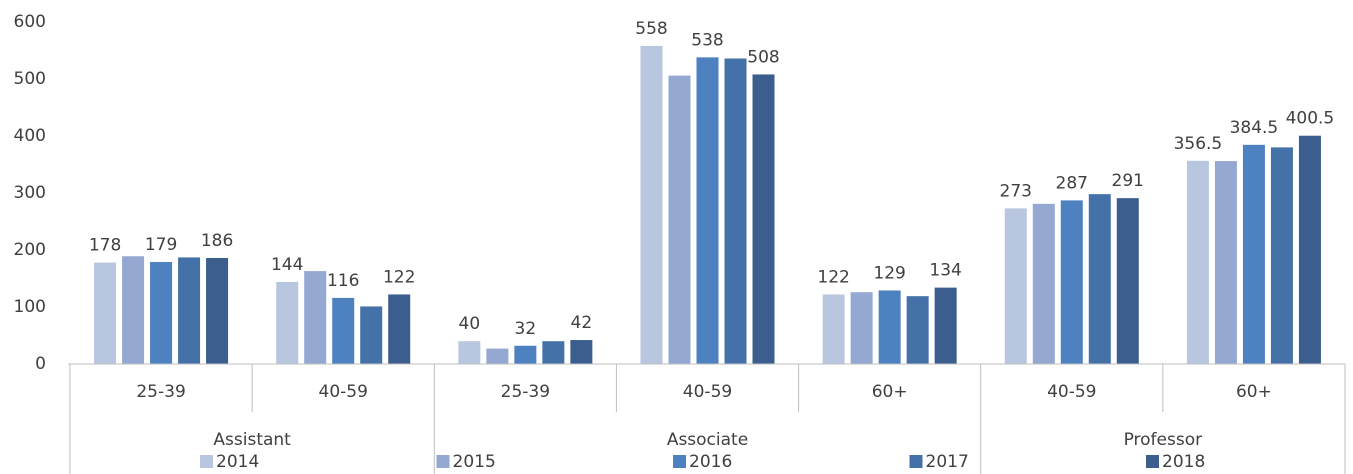 The image size is (1353, 474). What do you see at coordinates (1254, 128) in the screenshot?
I see `data-label: 384.5` at bounding box center [1254, 128].